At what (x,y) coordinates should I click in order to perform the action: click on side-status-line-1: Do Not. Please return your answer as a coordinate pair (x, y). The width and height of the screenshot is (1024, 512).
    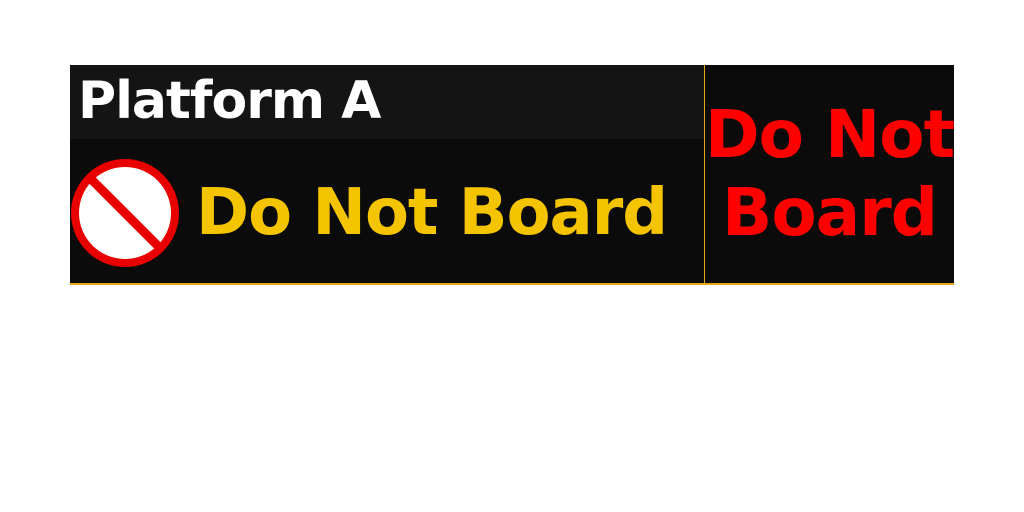
    Looking at the image, I should click on (829, 134).